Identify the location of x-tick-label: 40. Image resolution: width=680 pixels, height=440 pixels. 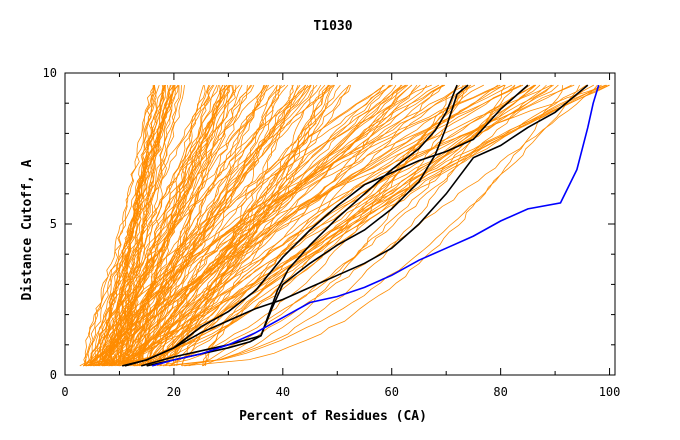
(283, 392).